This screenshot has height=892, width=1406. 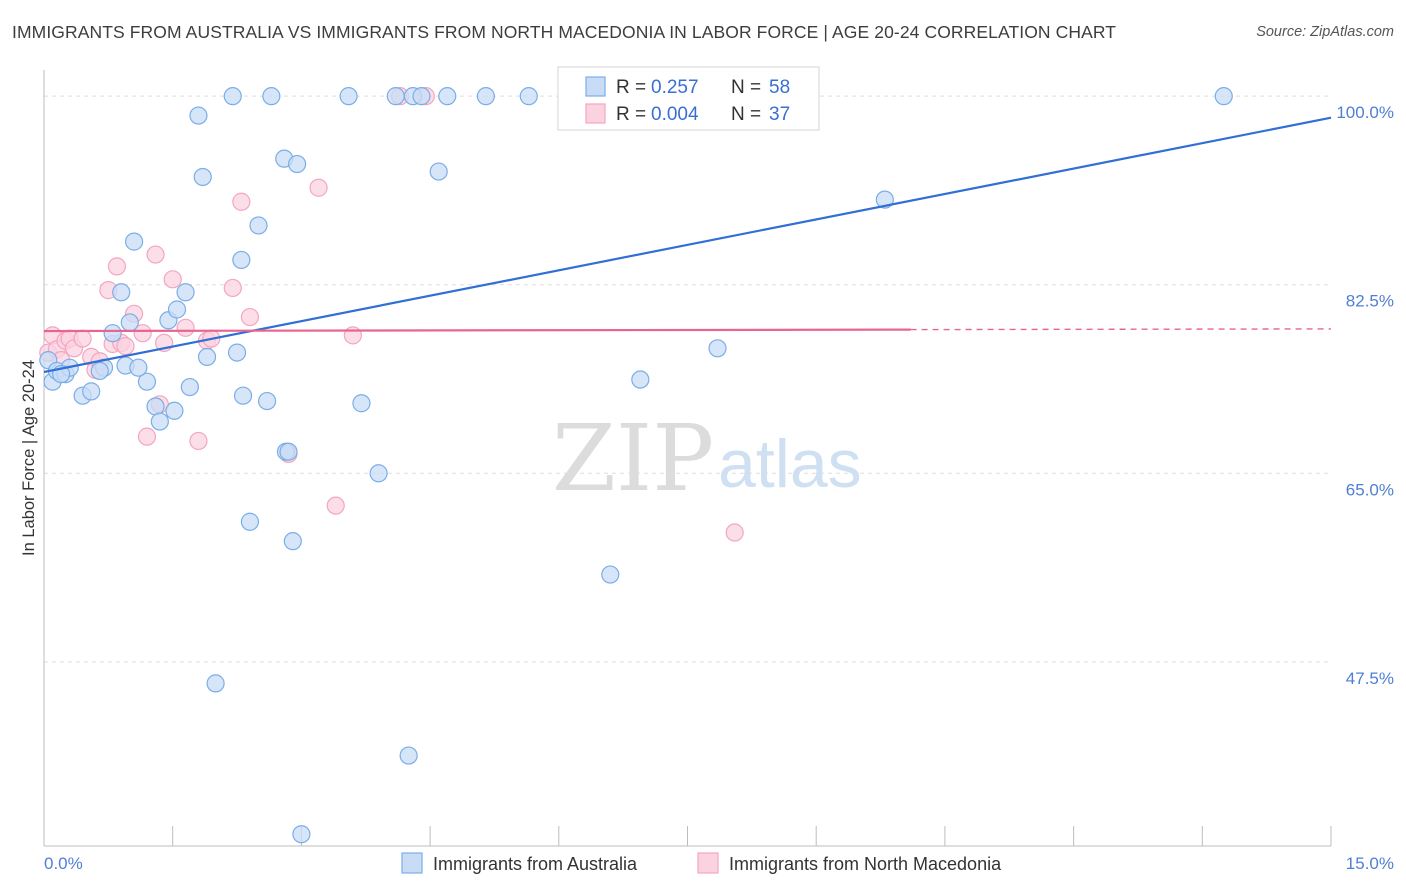 I want to click on bottom-legend-swatch-australia, so click(x=412, y=863).